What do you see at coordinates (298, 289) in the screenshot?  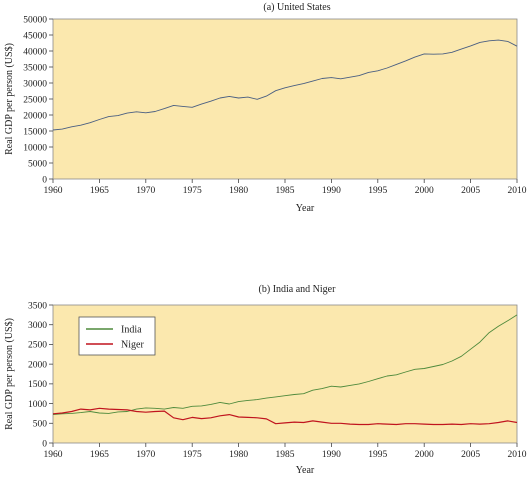 I see `chart-title: (b) India and Niger` at bounding box center [298, 289].